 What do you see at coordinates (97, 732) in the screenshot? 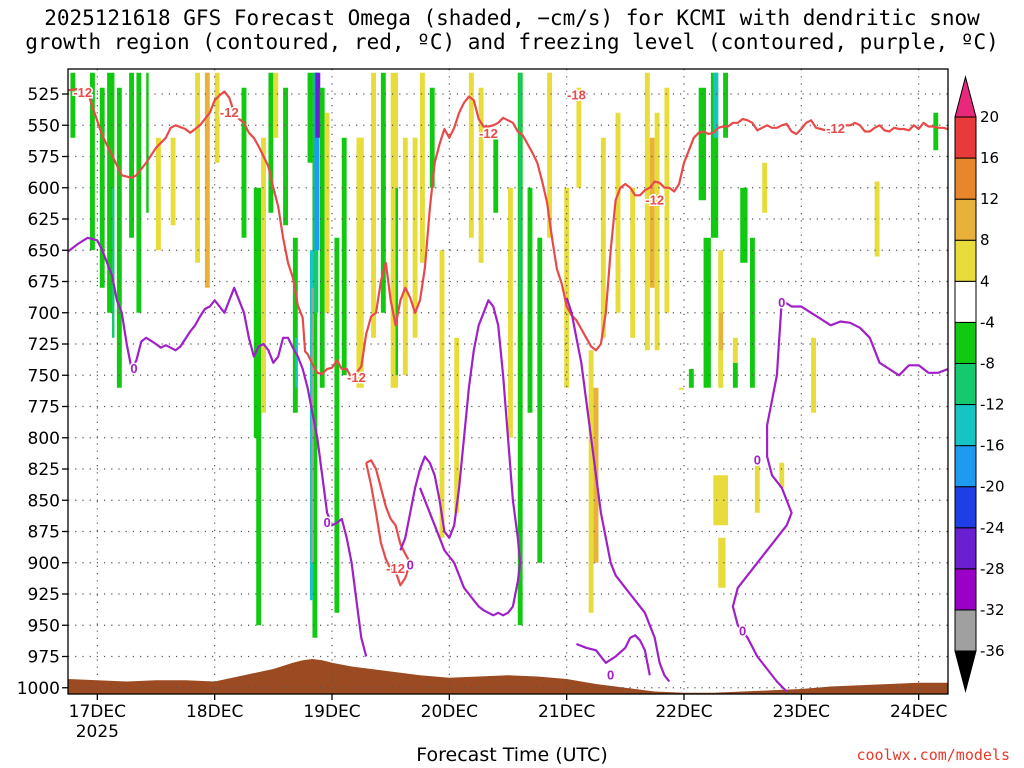
I see `x-tick-year-label: 2025` at bounding box center [97, 732].